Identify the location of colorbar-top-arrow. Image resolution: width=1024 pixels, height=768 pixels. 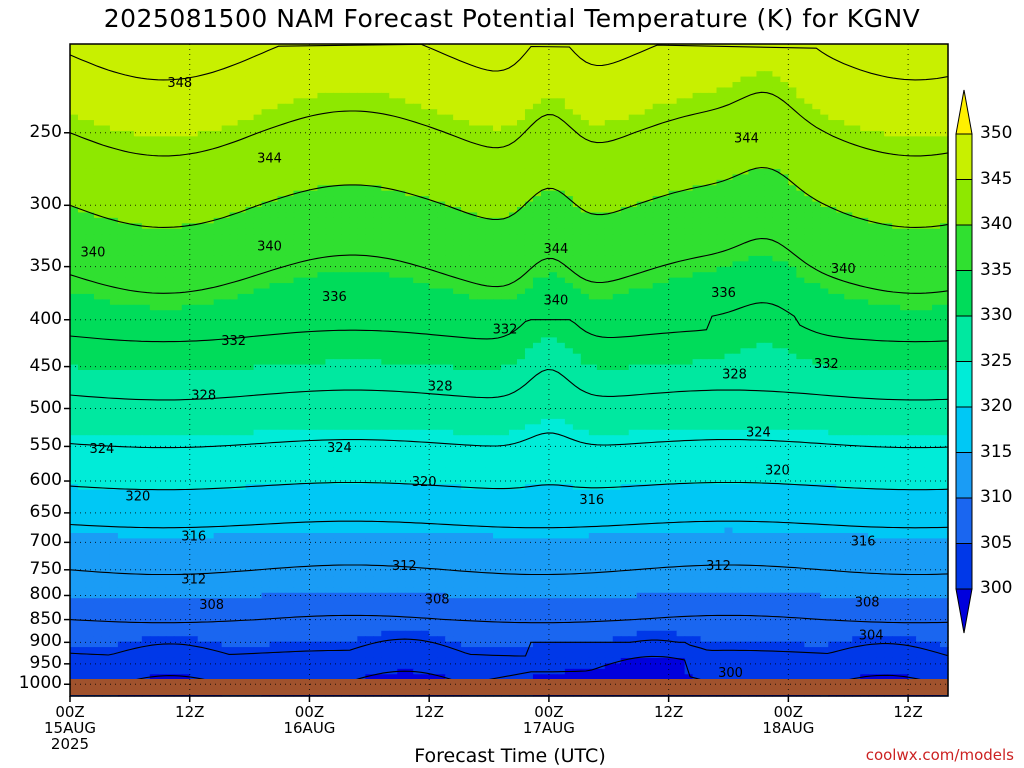
(964, 112).